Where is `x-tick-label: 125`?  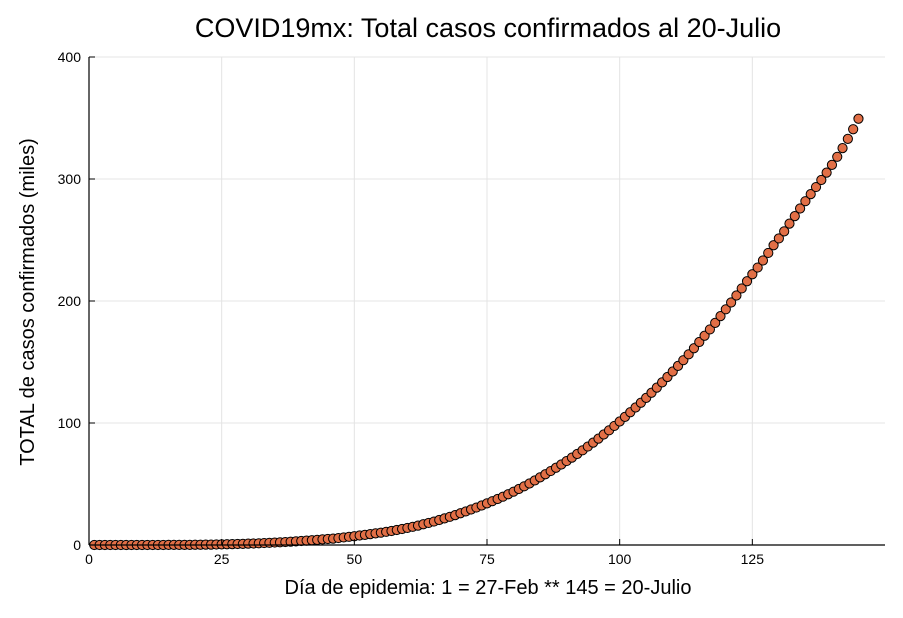
x-tick-label: 125 is located at coordinates (753, 559).